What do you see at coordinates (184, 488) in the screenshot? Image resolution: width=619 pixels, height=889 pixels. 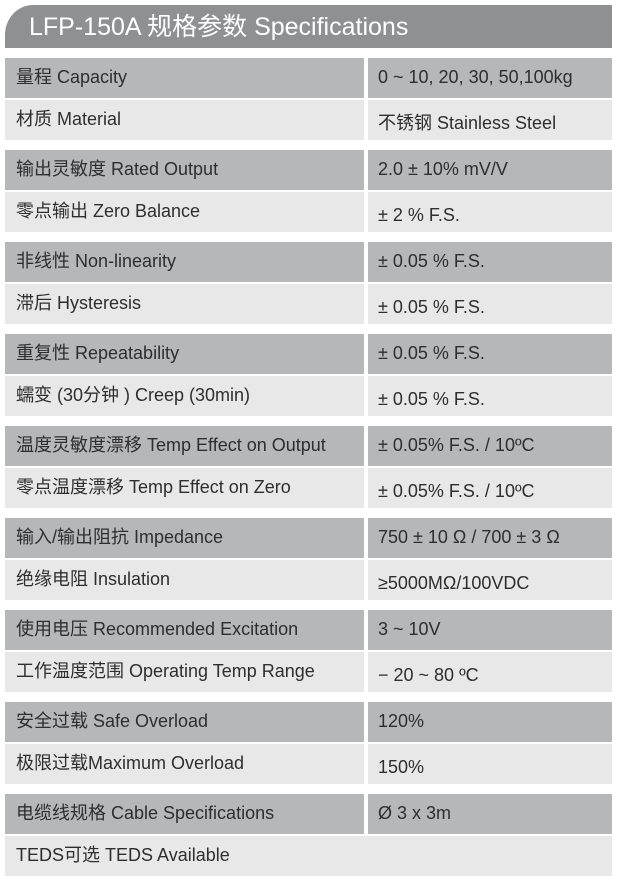 I see `spec-label: 零点温度漂移 Temp Effect on Zero` at bounding box center [184, 488].